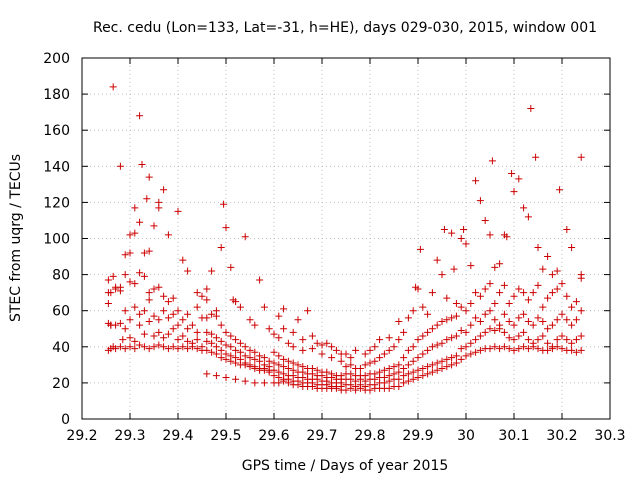  What do you see at coordinates (321, 436) in the screenshot?
I see `x-tick-label: 29.7` at bounding box center [321, 436].